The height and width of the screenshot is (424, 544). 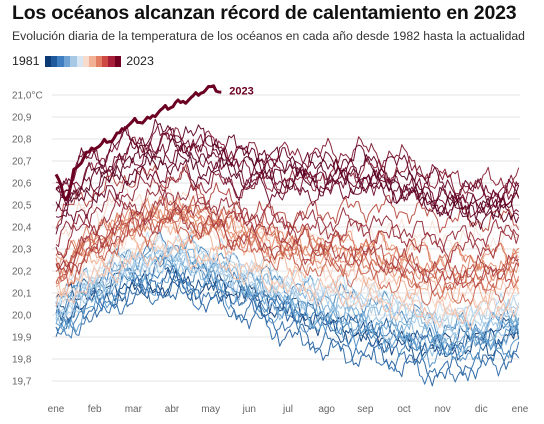 What do you see at coordinates (22, 118) in the screenshot?
I see `y-tick-label: 20,9` at bounding box center [22, 118].